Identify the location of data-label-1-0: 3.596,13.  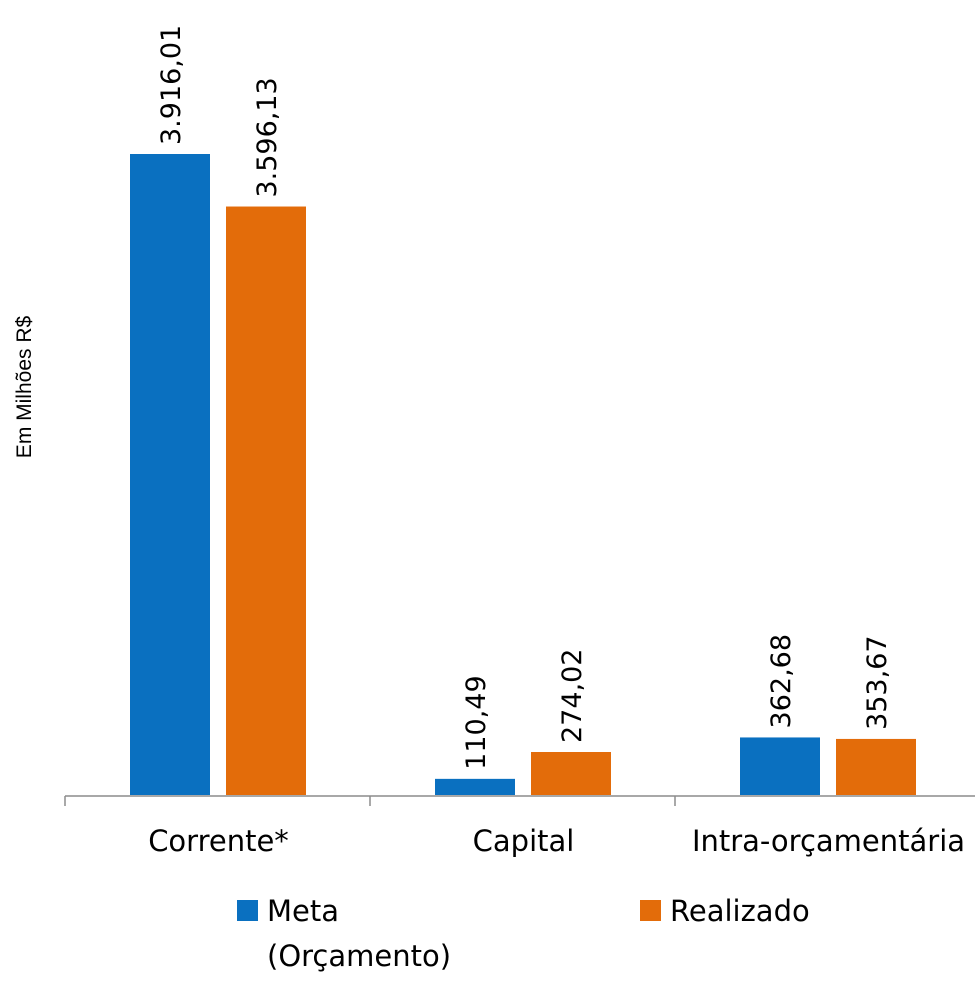
(267, 137).